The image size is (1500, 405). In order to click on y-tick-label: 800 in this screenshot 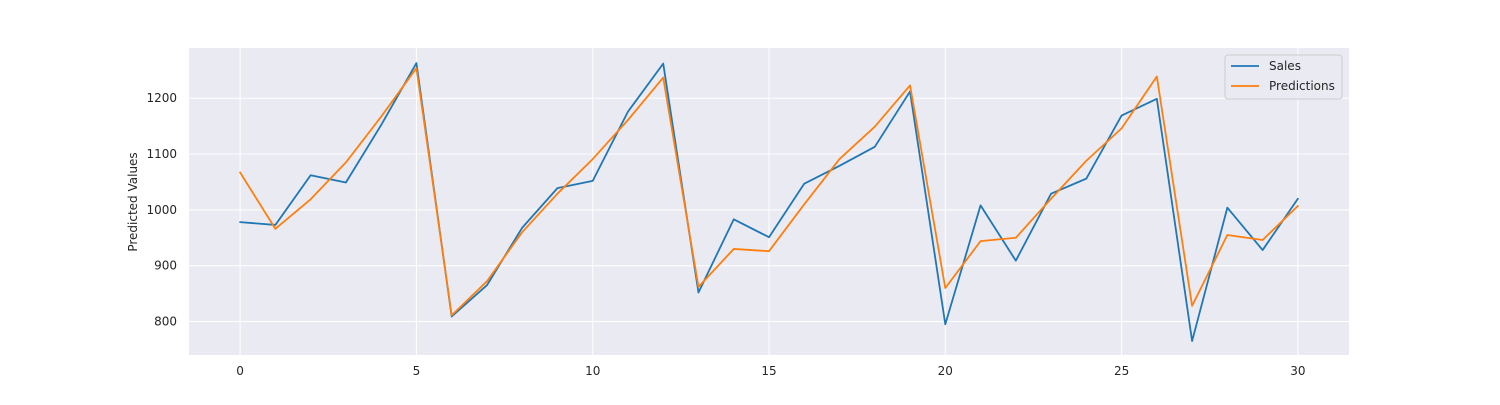, I will do `click(165, 322)`.